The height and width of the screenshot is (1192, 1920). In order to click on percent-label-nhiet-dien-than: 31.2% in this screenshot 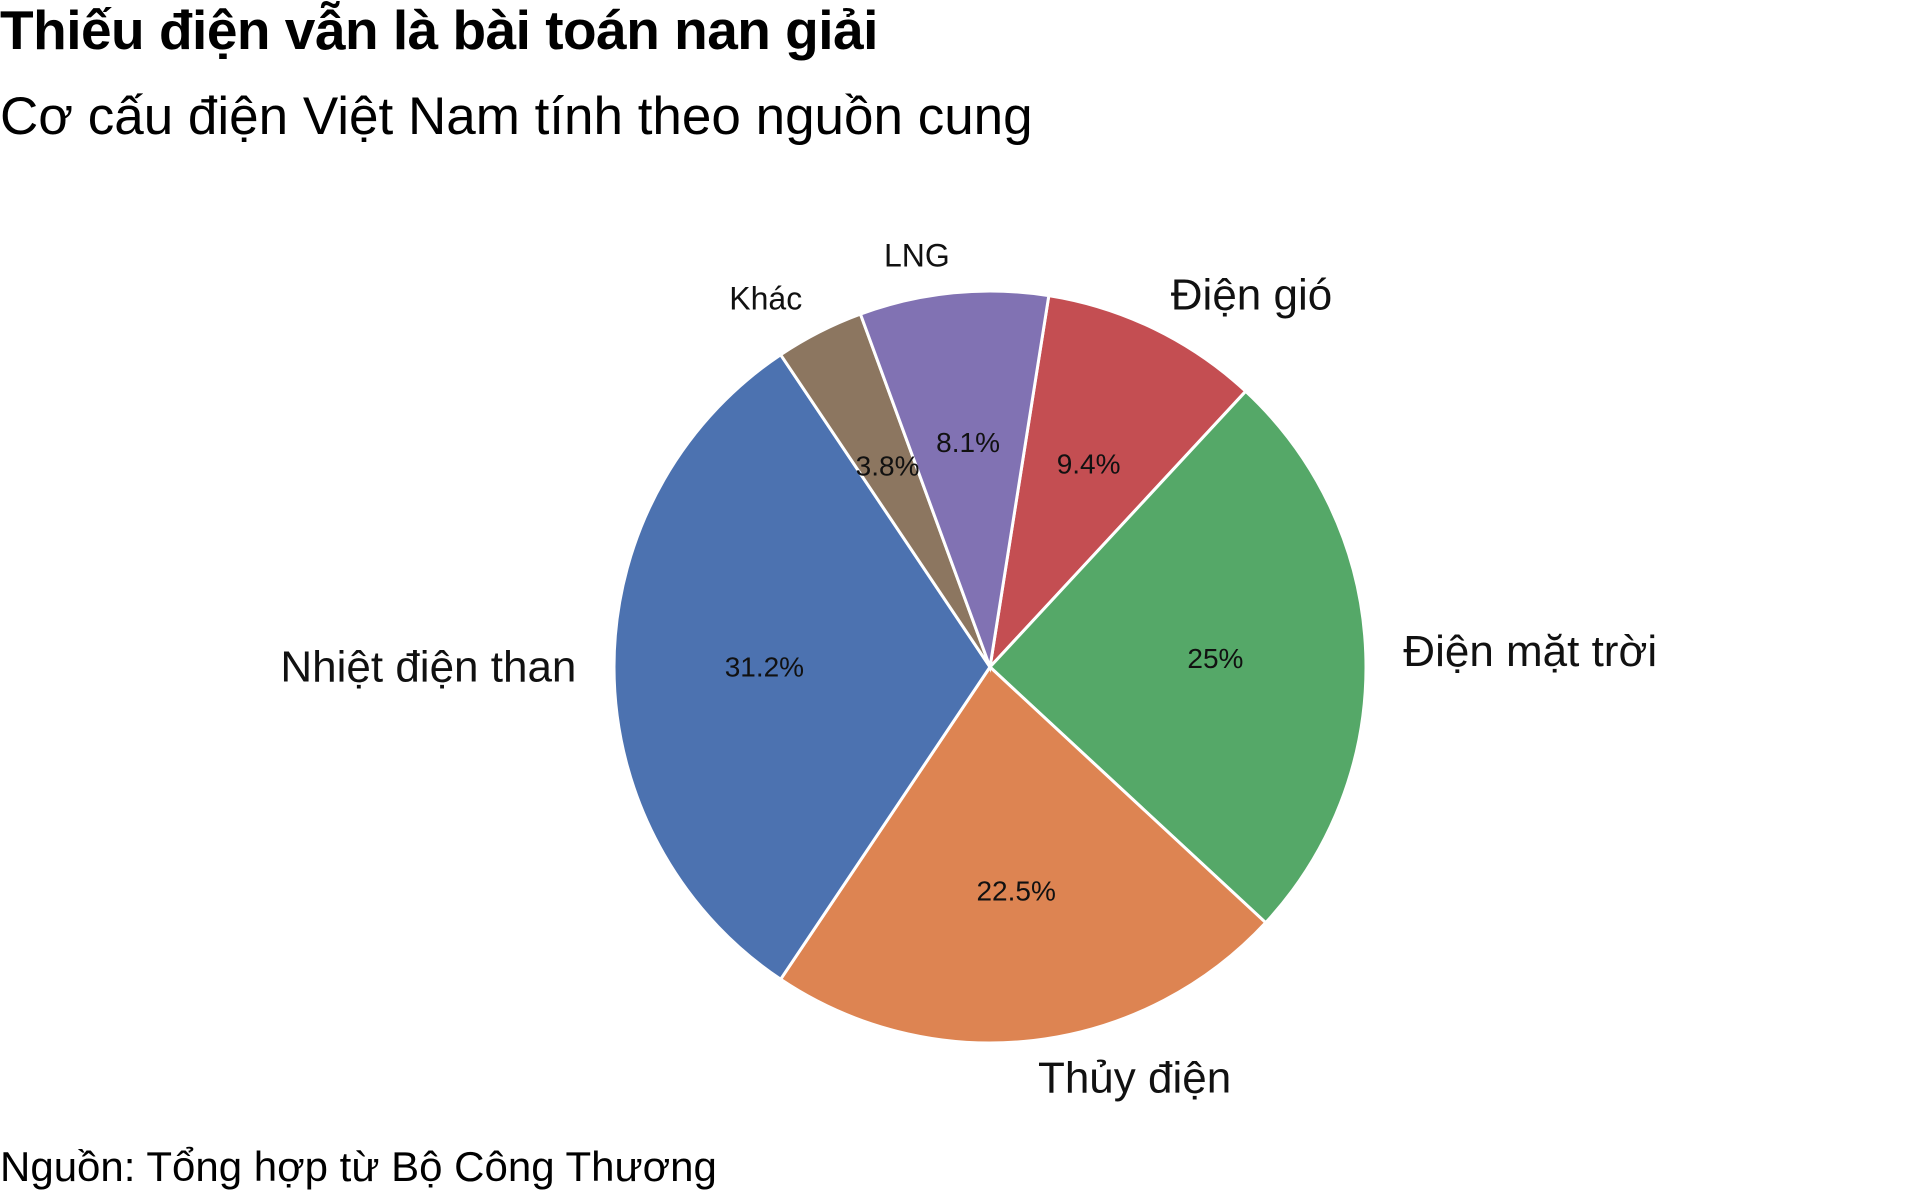, I will do `click(764, 667)`.